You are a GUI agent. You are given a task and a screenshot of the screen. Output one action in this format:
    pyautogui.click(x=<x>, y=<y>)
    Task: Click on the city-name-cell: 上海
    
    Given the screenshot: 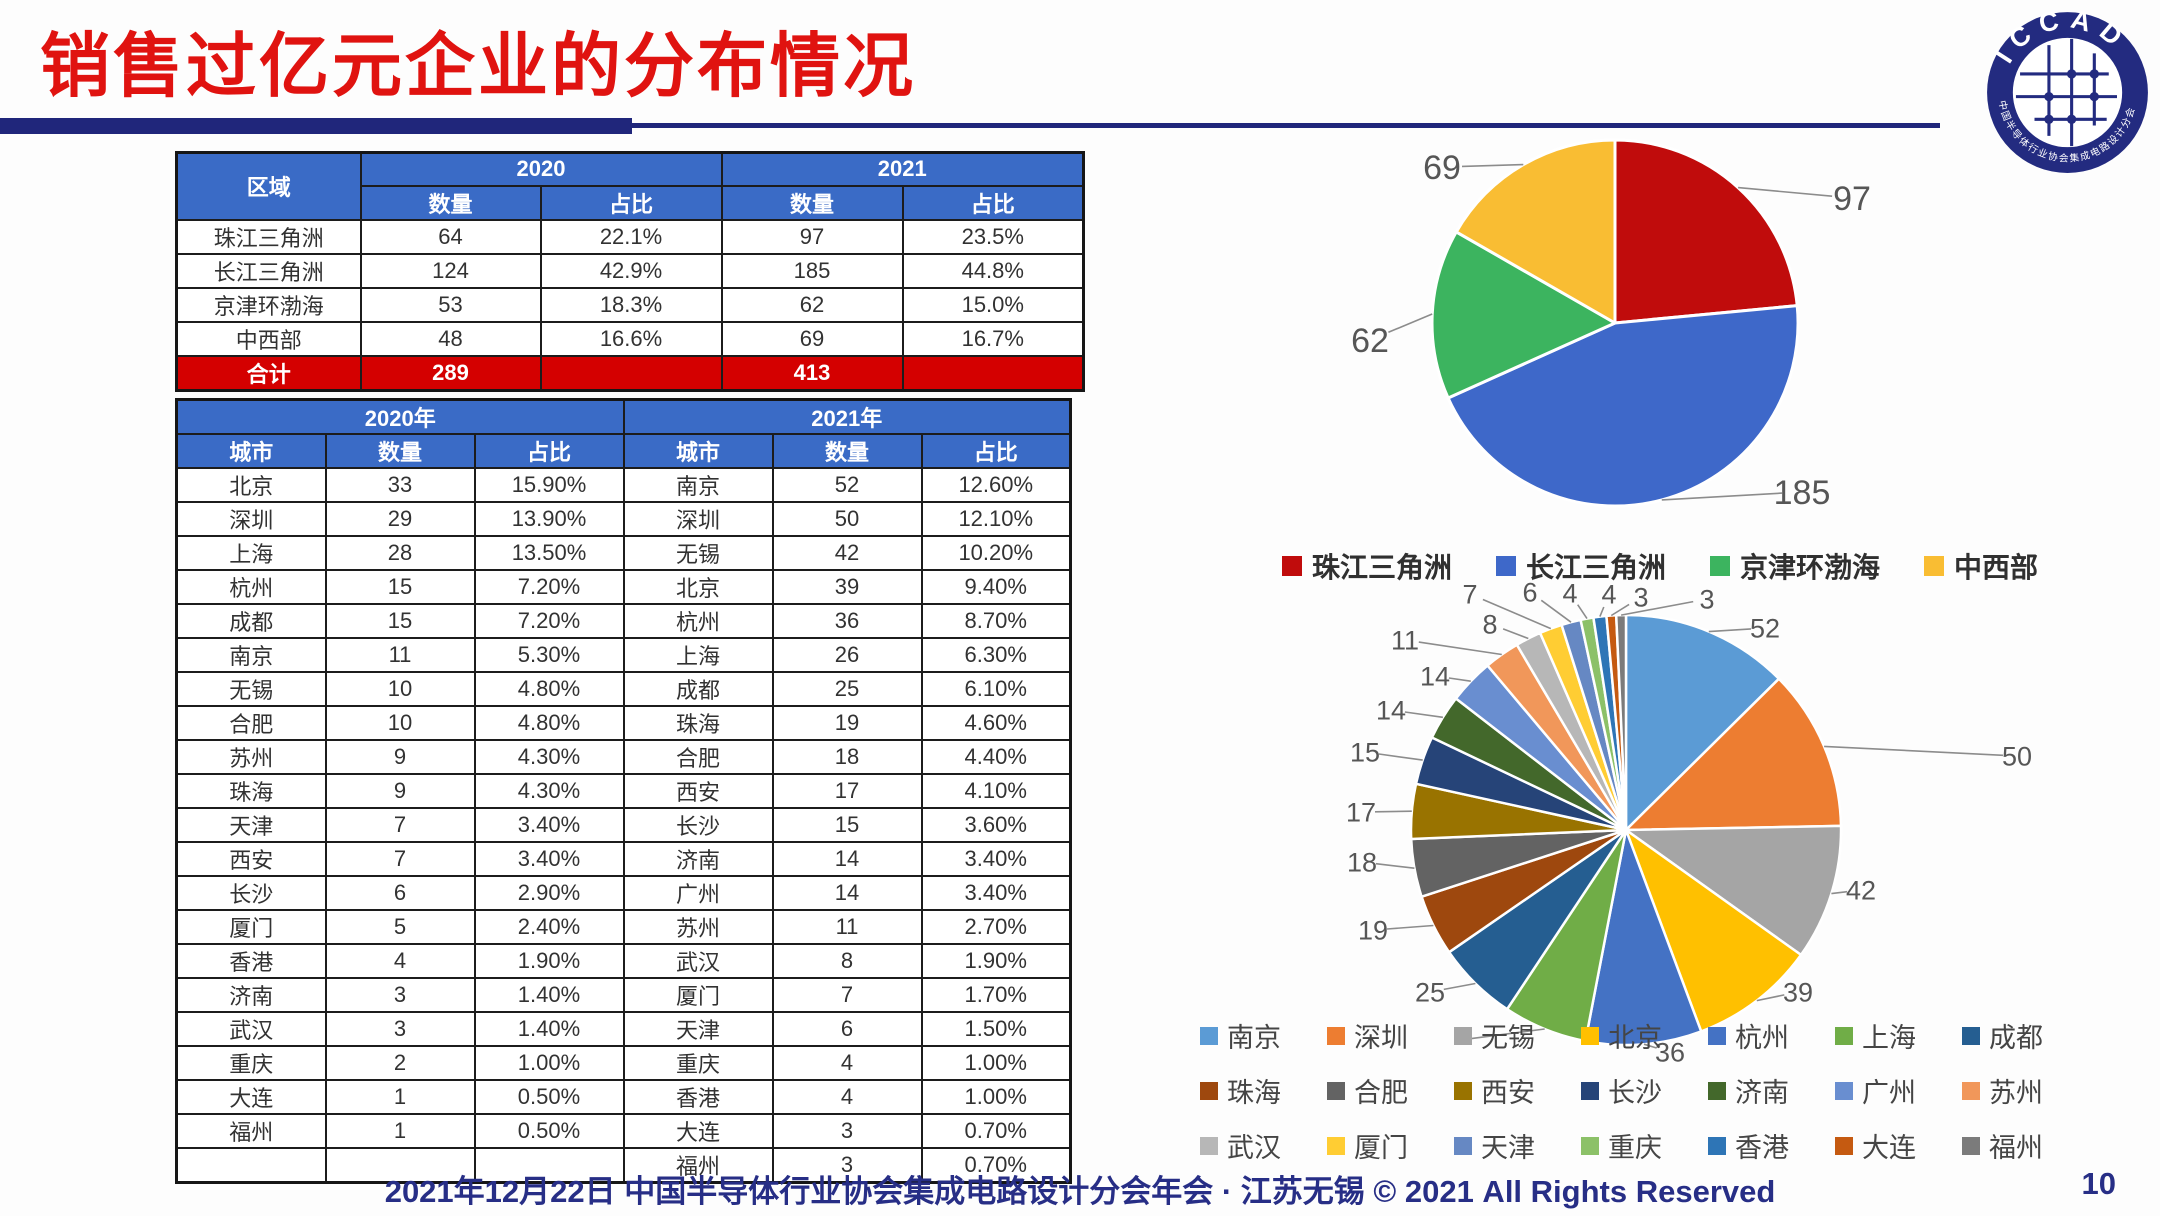 What is the action you would take?
    pyautogui.click(x=251, y=553)
    